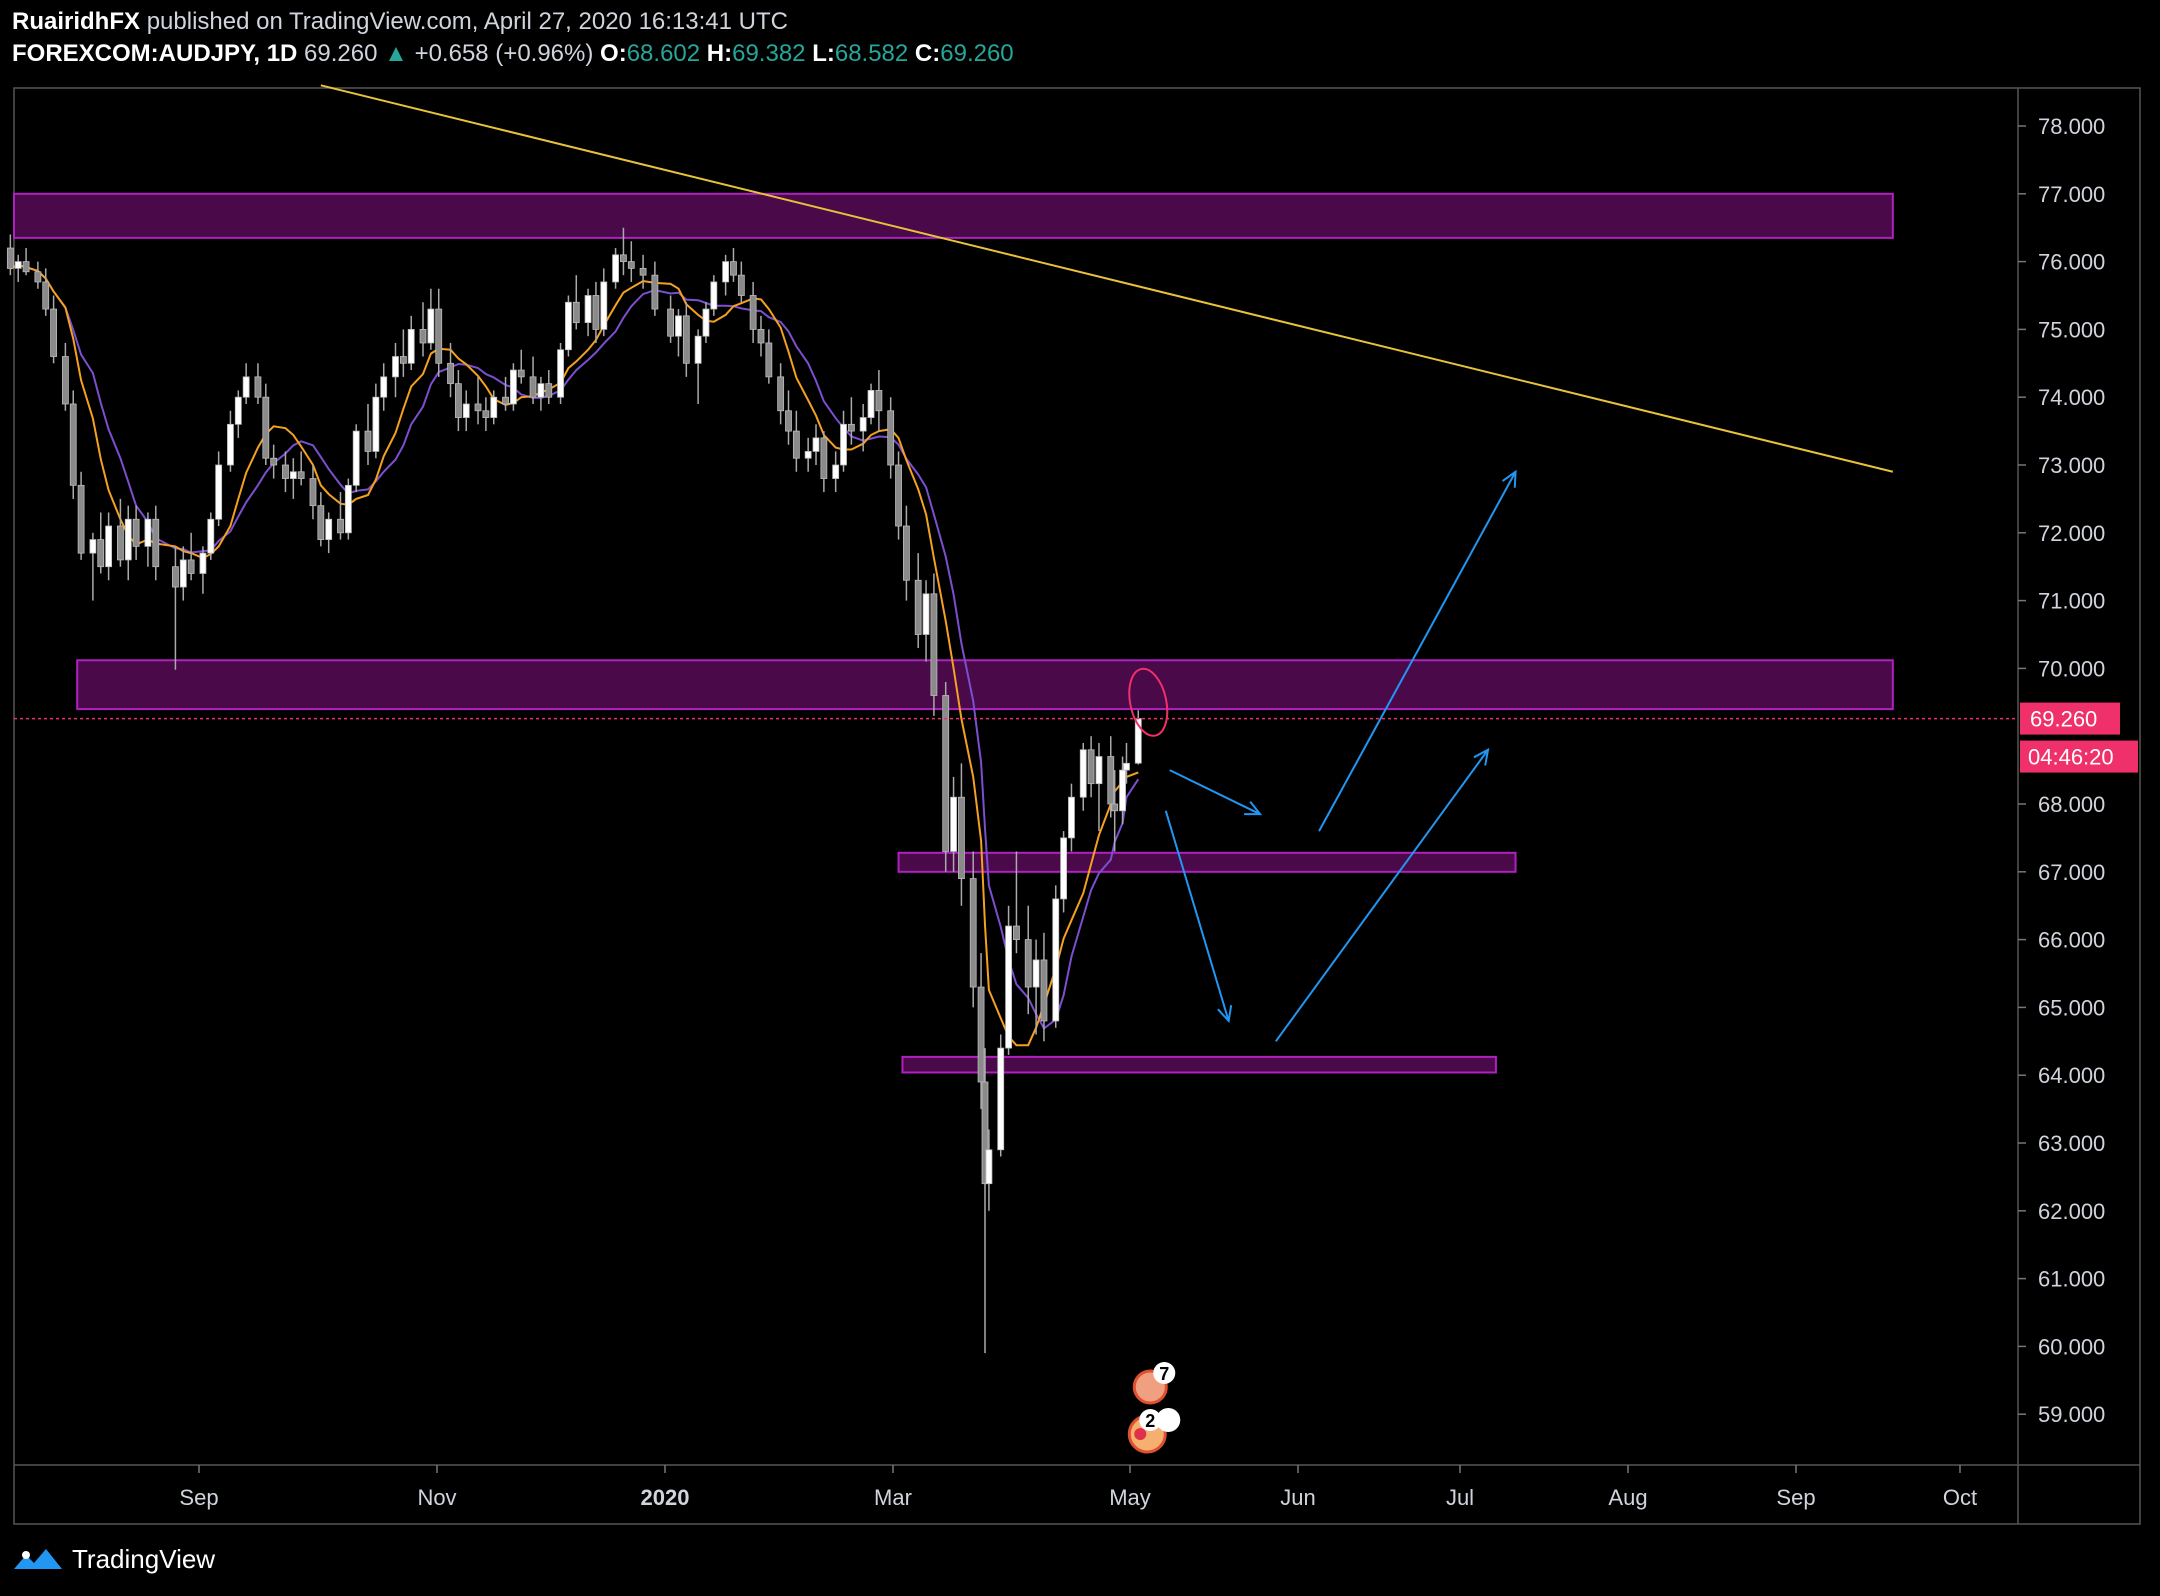 Image resolution: width=2160 pixels, height=1596 pixels. I want to click on publisher-name: RuairidhFX, so click(76, 21).